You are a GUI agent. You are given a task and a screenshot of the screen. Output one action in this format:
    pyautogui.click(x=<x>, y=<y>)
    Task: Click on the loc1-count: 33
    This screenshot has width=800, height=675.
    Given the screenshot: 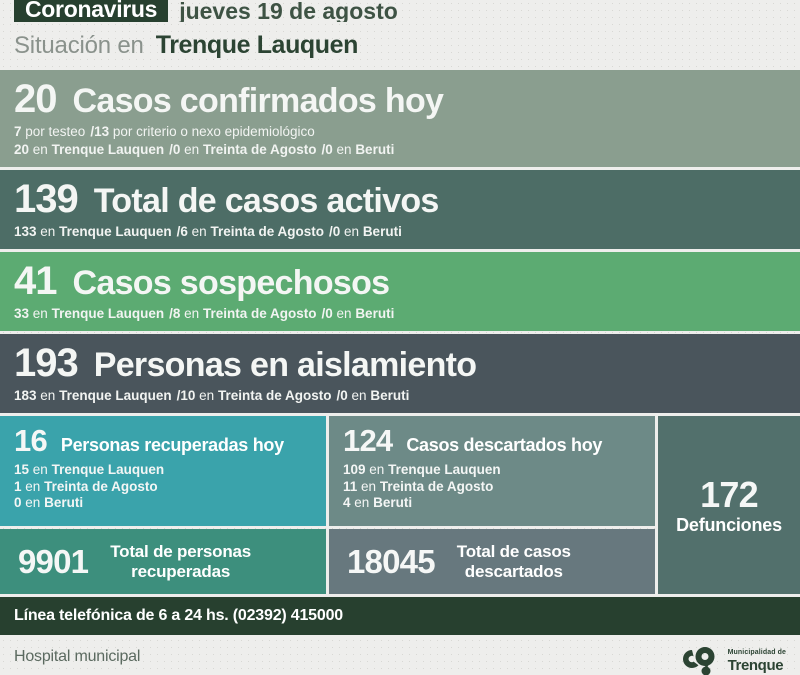 What is the action you would take?
    pyautogui.click(x=22, y=313)
    